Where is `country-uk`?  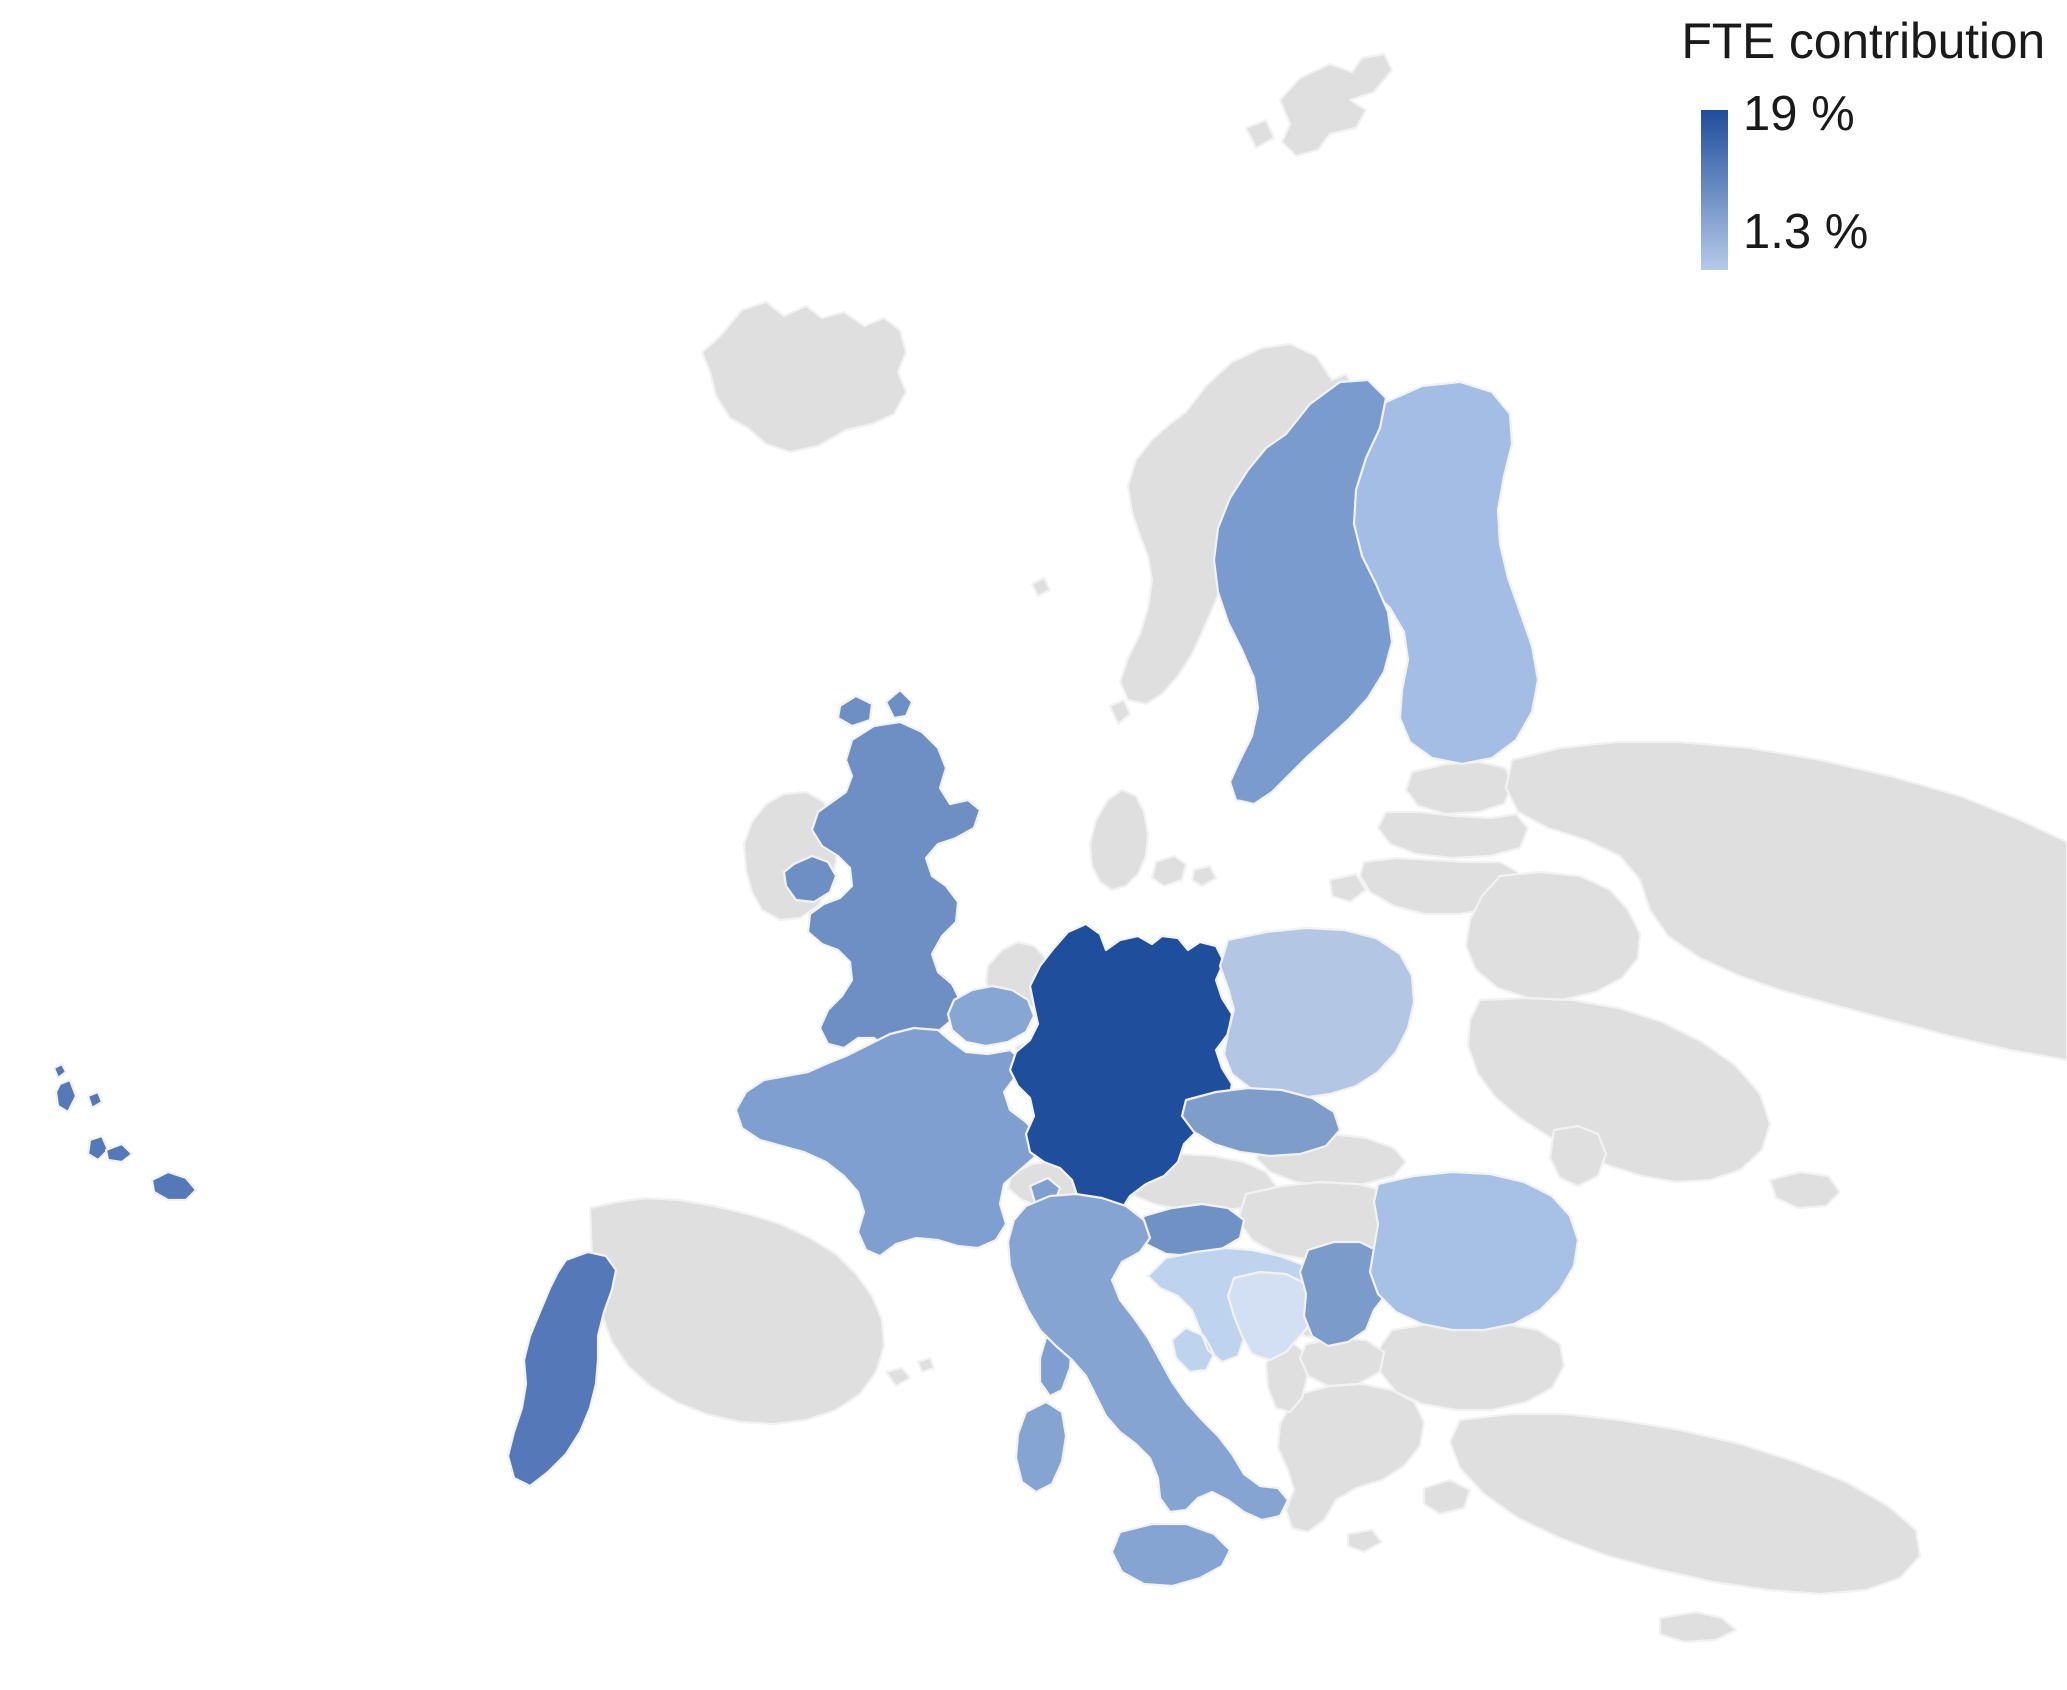 country-uk is located at coordinates (882, 885).